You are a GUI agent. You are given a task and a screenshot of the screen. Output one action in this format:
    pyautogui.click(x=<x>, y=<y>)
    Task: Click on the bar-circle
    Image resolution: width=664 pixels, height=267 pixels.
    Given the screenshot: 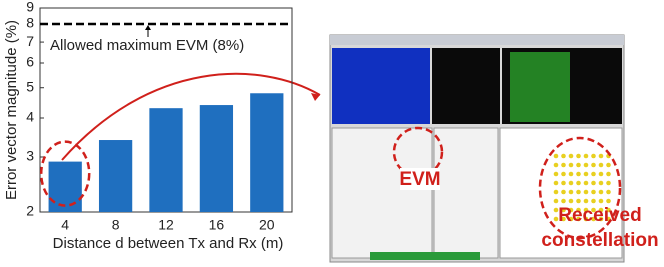 What is the action you would take?
    pyautogui.click(x=65, y=173)
    